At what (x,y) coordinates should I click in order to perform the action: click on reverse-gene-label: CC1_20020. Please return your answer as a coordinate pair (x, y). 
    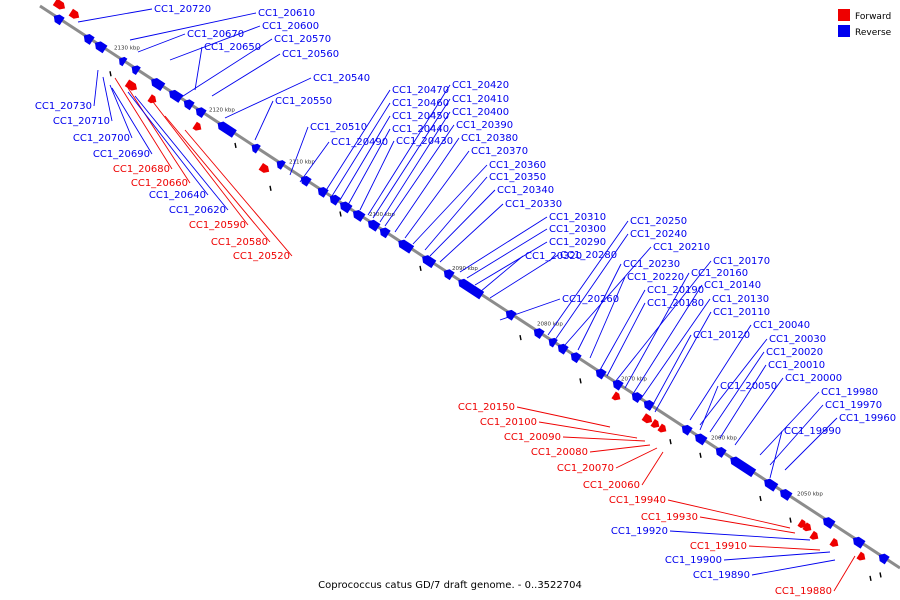
    Looking at the image, I should click on (794, 352).